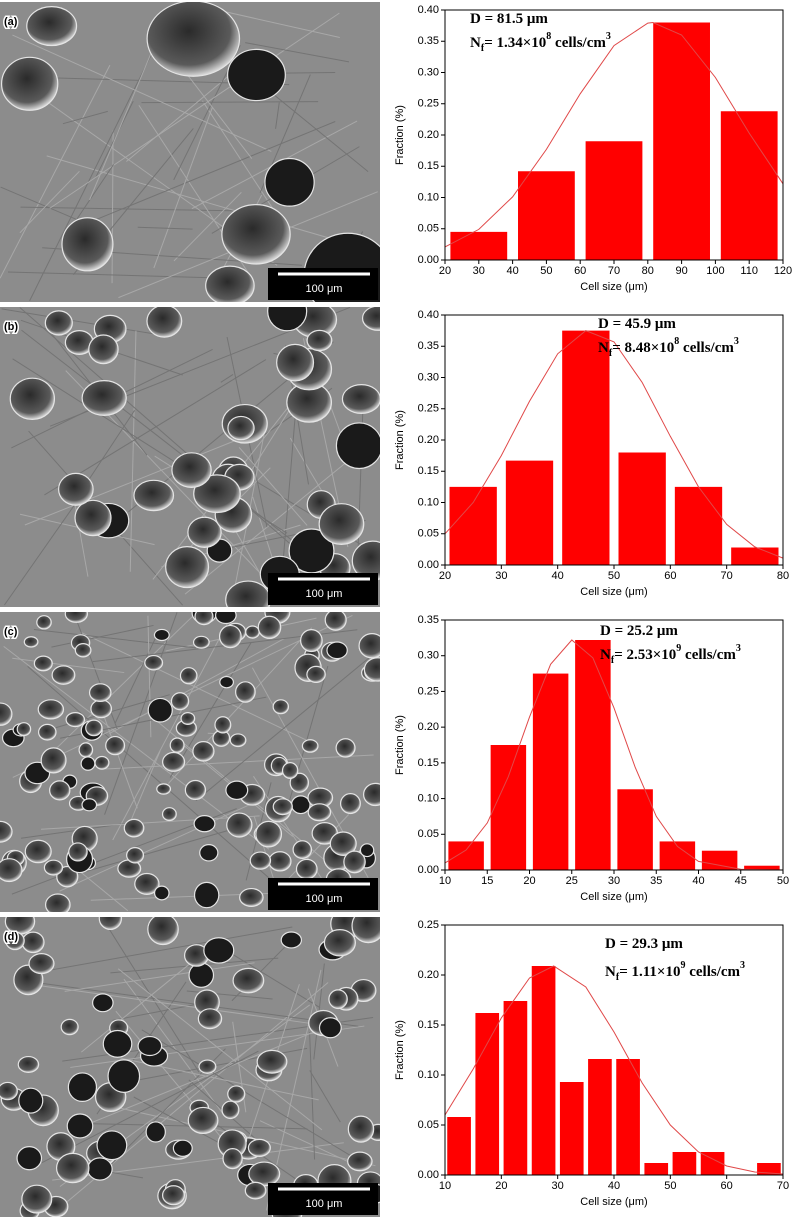 This screenshot has width=800, height=1218. What do you see at coordinates (428, 502) in the screenshot?
I see `y-tick-label: 0.10` at bounding box center [428, 502].